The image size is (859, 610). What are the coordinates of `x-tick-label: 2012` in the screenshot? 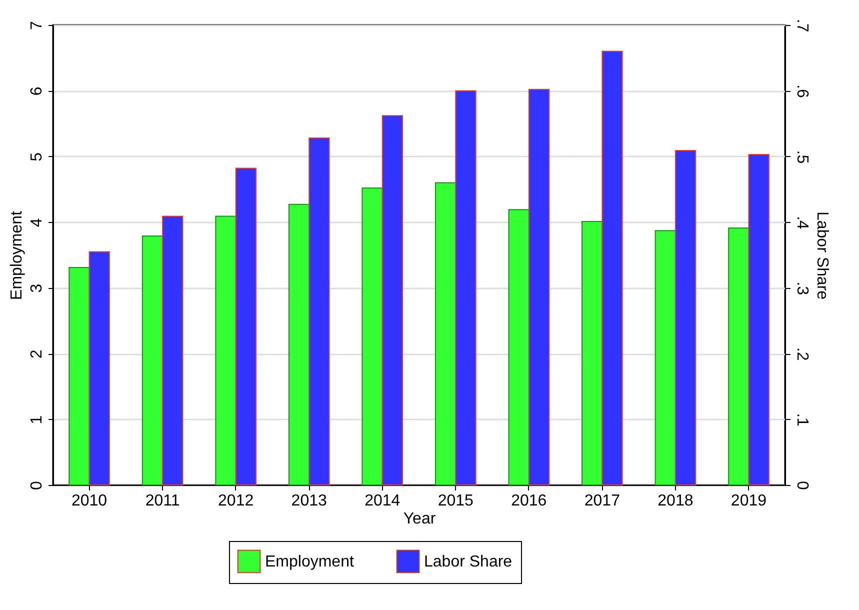 It's located at (236, 501).